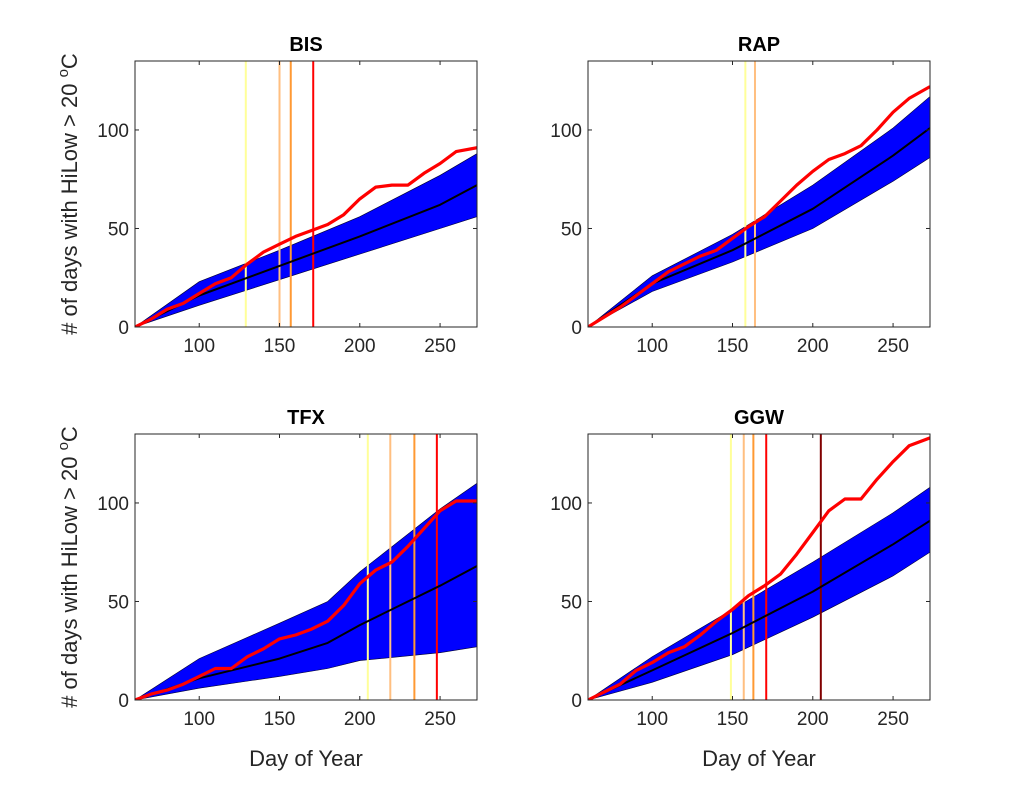  I want to click on chart-3-ytick-label-0: 0, so click(576, 701).